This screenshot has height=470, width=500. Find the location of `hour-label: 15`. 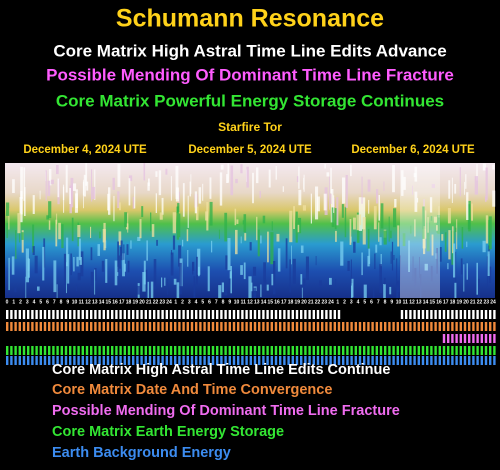

hour-label: 15 is located at coordinates (271, 302).